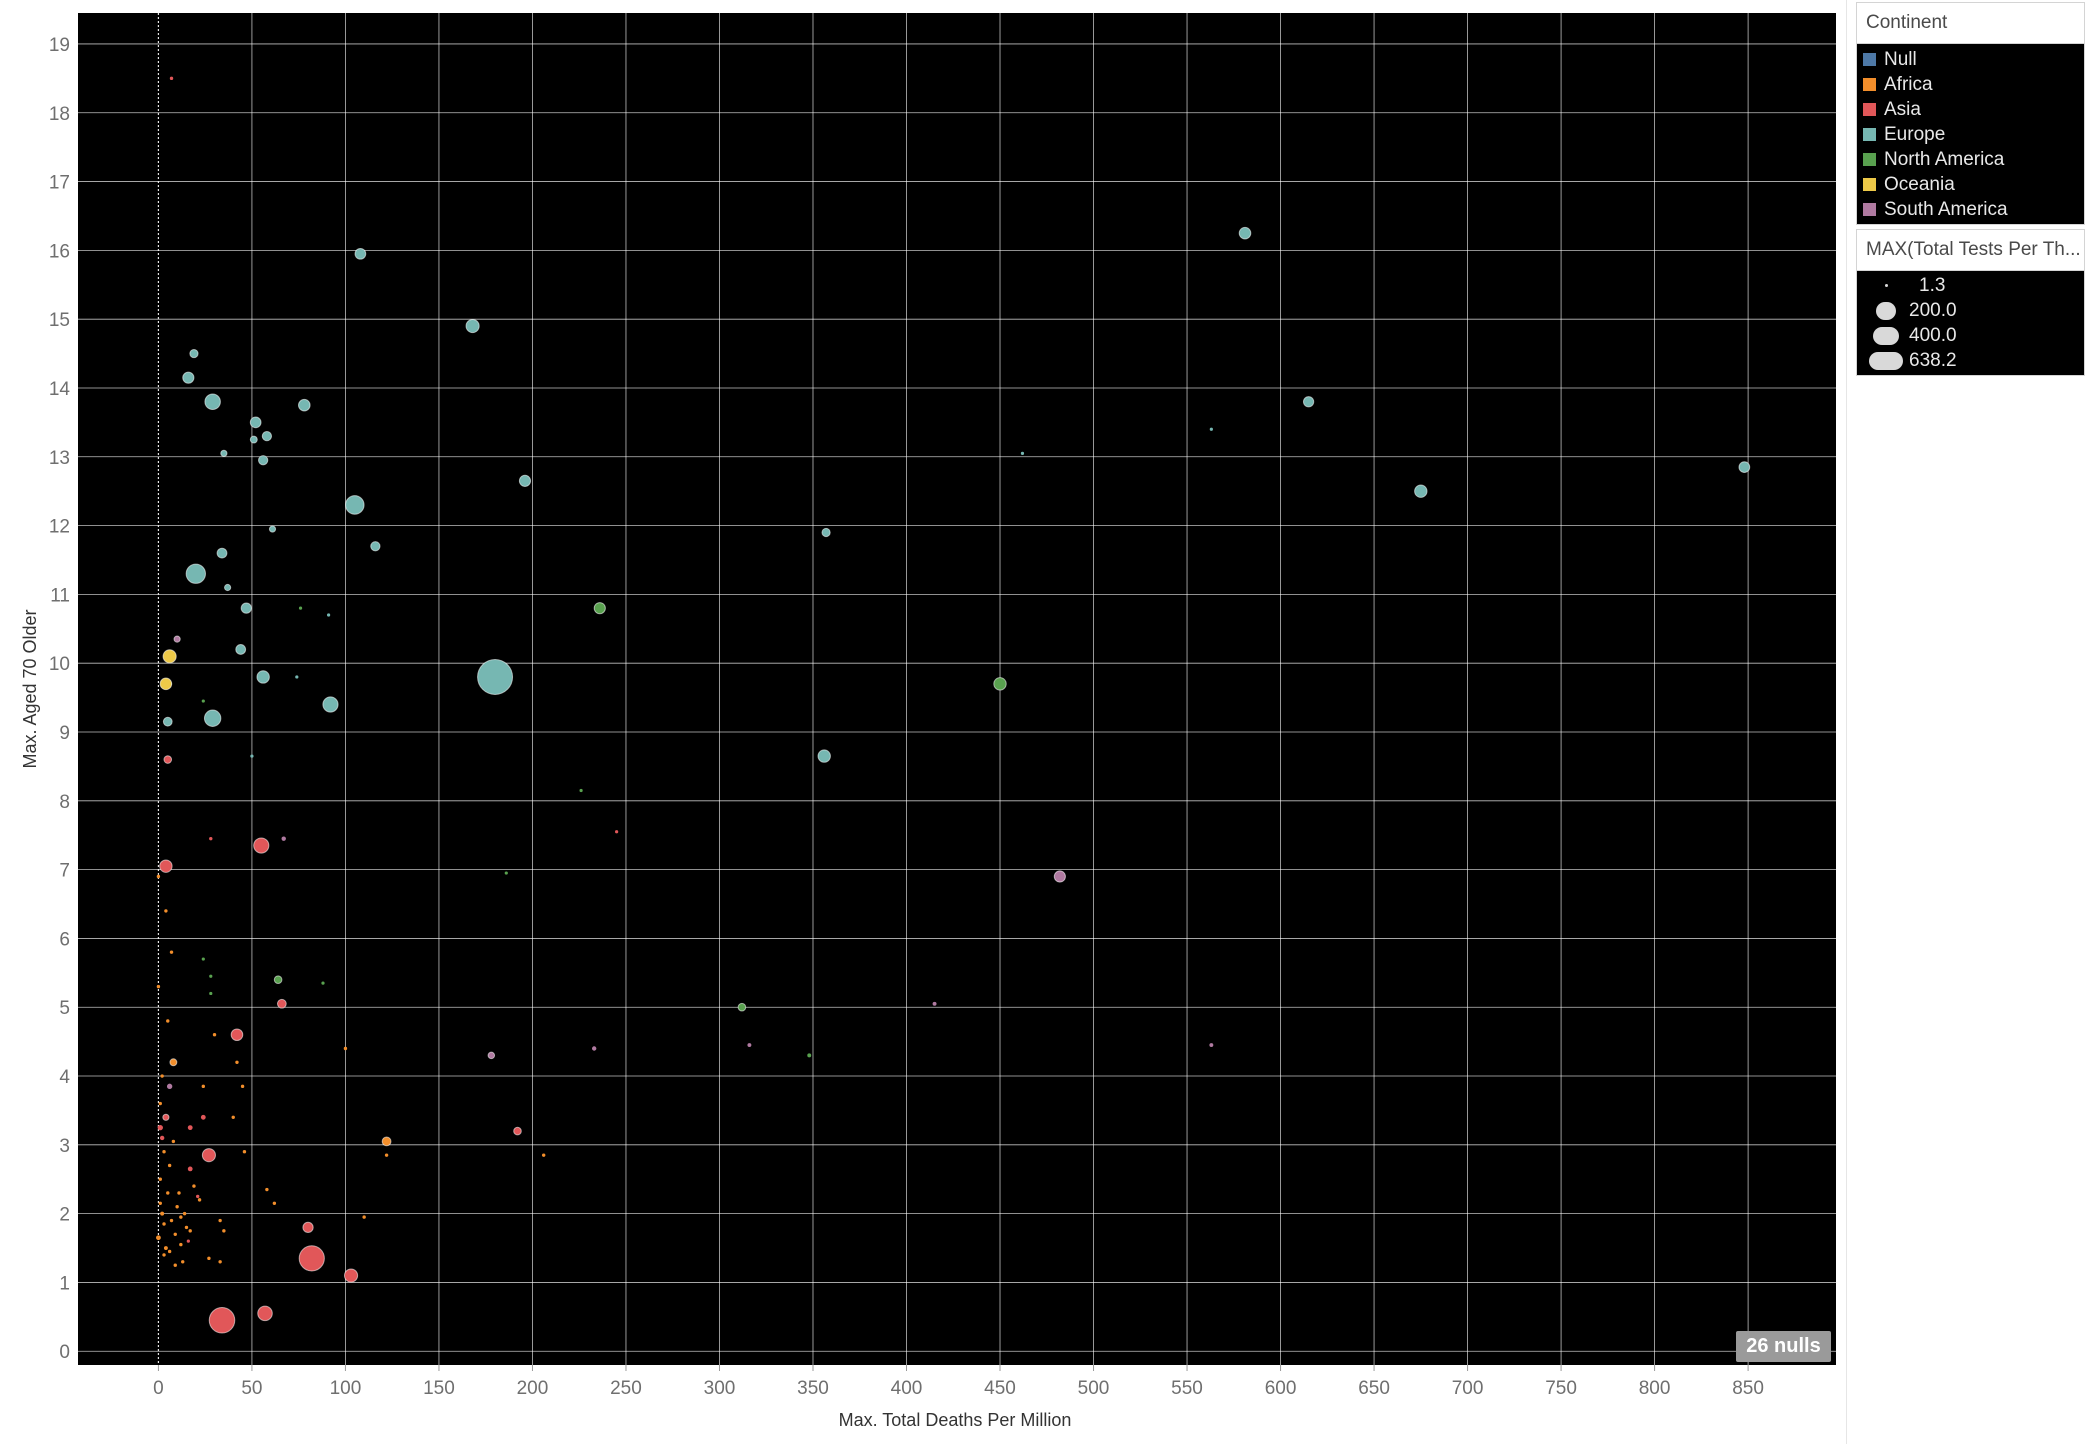  Describe the element at coordinates (1970, 59) in the screenshot. I see `legend-item-null: Null` at that location.